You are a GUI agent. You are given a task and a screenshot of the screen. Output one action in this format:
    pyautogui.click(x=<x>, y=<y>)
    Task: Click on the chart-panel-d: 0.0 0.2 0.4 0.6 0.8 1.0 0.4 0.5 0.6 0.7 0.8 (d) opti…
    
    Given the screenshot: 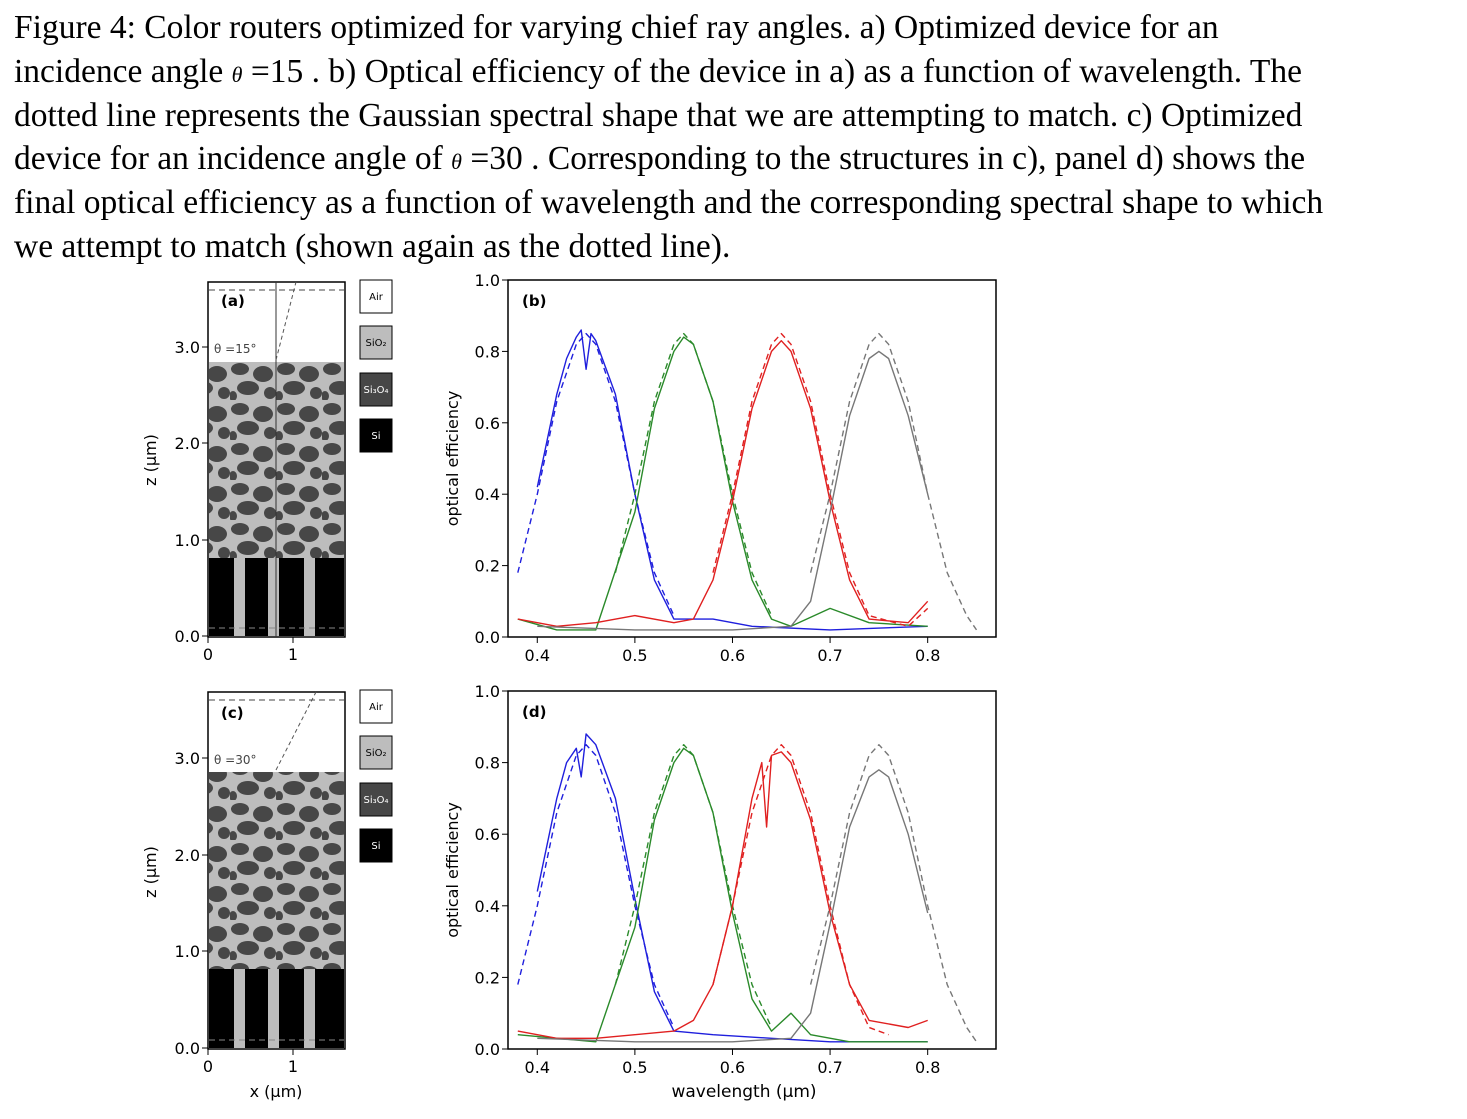 What is the action you would take?
    pyautogui.click(x=720, y=892)
    